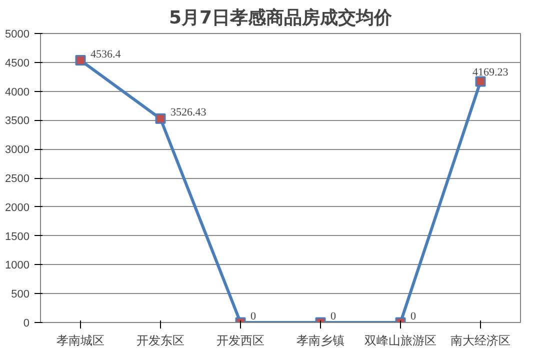  I want to click on y-tick-label: 2500, so click(17, 179).